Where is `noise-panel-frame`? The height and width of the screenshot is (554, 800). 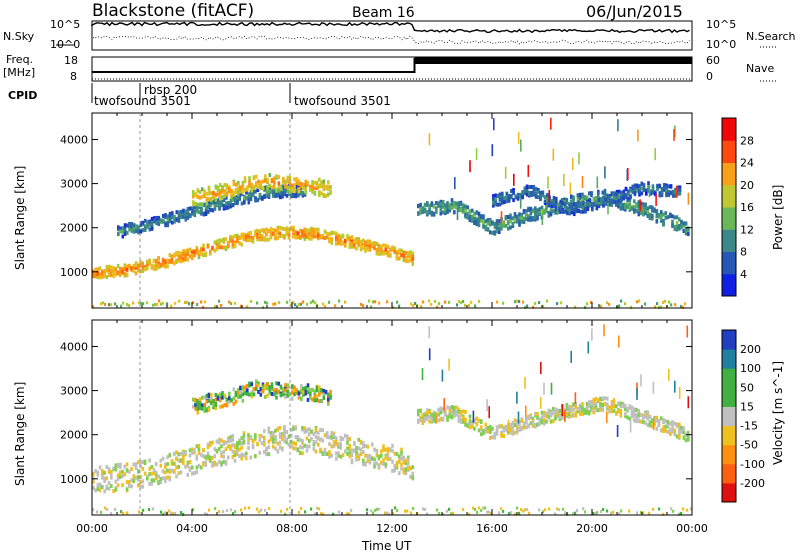 noise-panel-frame is located at coordinates (392, 35).